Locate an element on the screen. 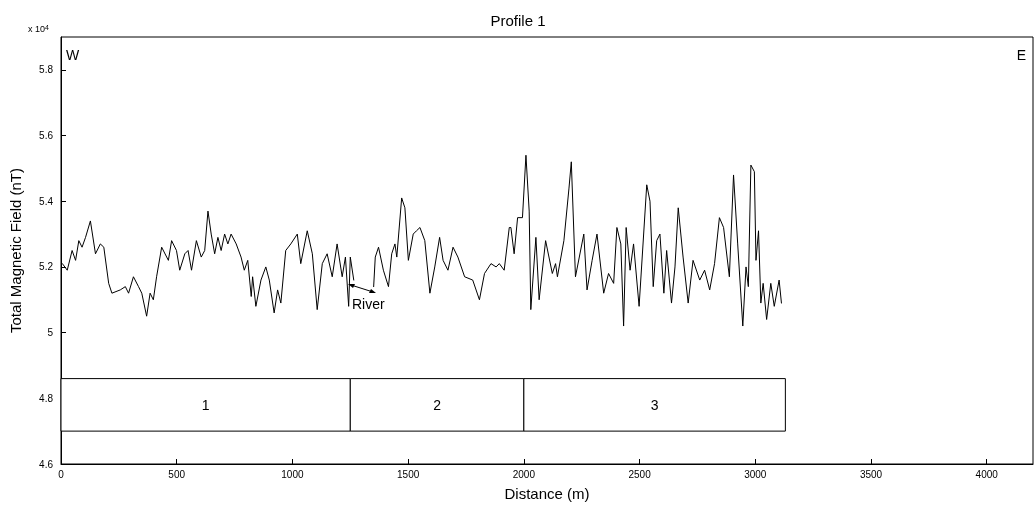 This screenshot has width=1036, height=508. x-tick-label: 3000 is located at coordinates (755, 474).